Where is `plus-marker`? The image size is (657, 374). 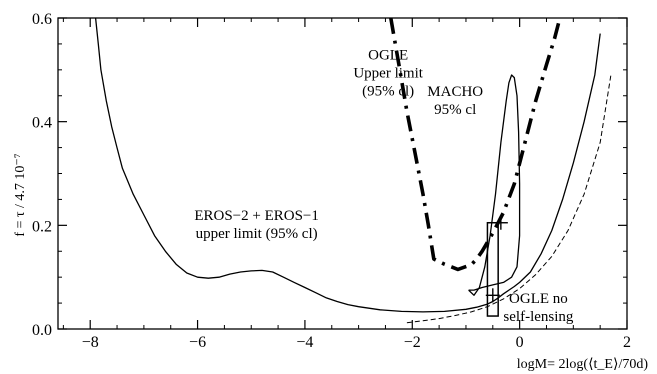
plus-marker is located at coordinates (501, 223).